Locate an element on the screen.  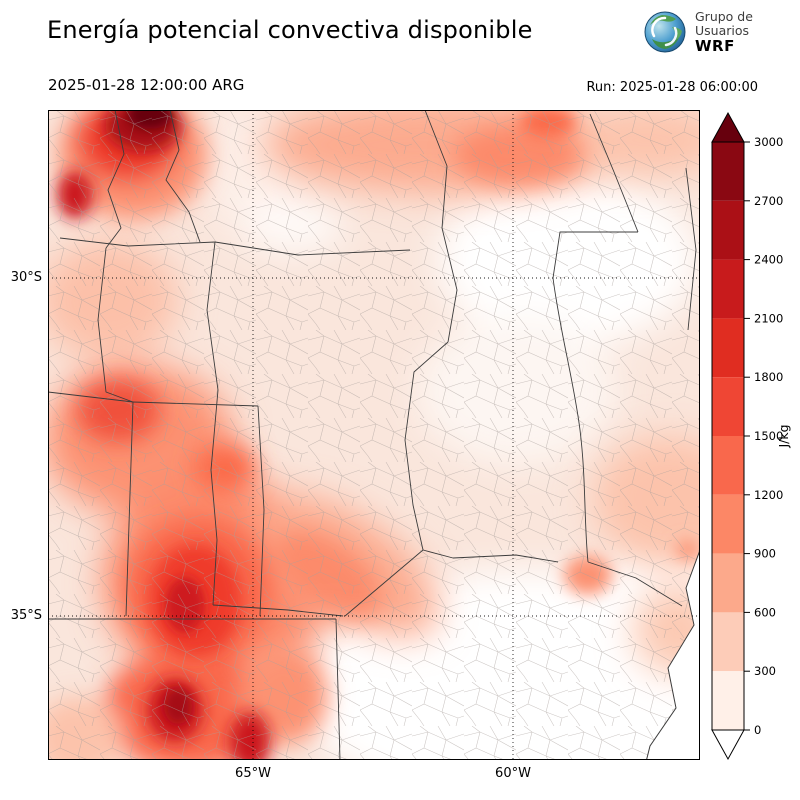
logo-text-wrf: WRF is located at coordinates (715, 45).